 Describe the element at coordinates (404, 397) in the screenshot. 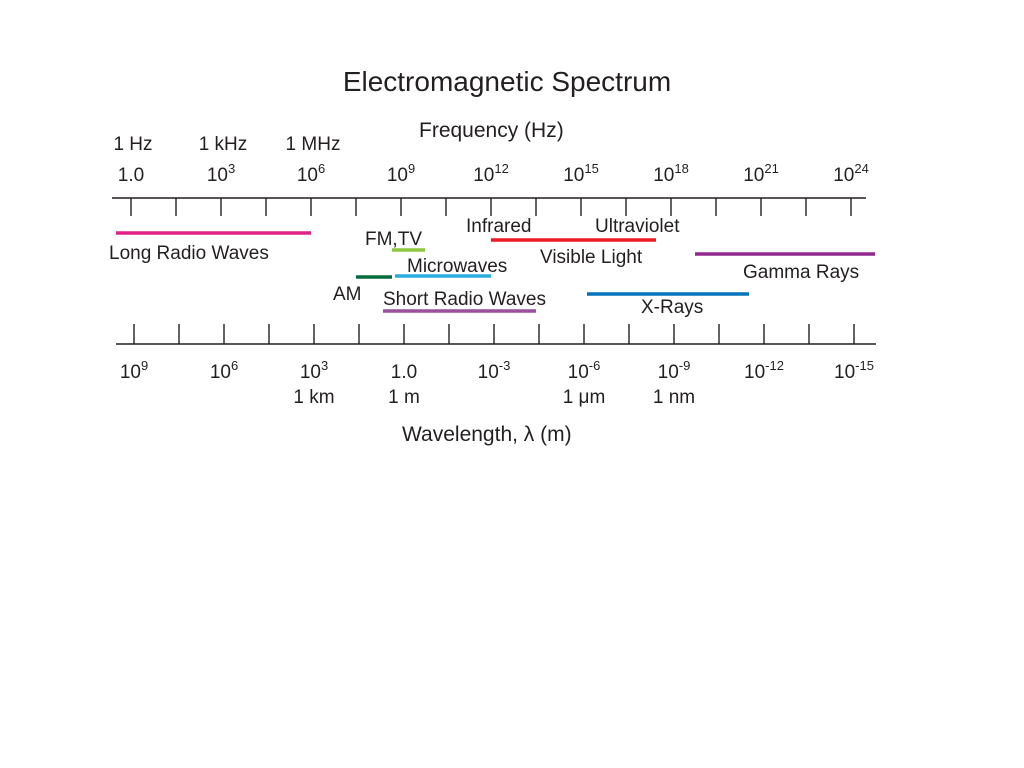

I see `wavelength-unit-label: 1 m` at that location.